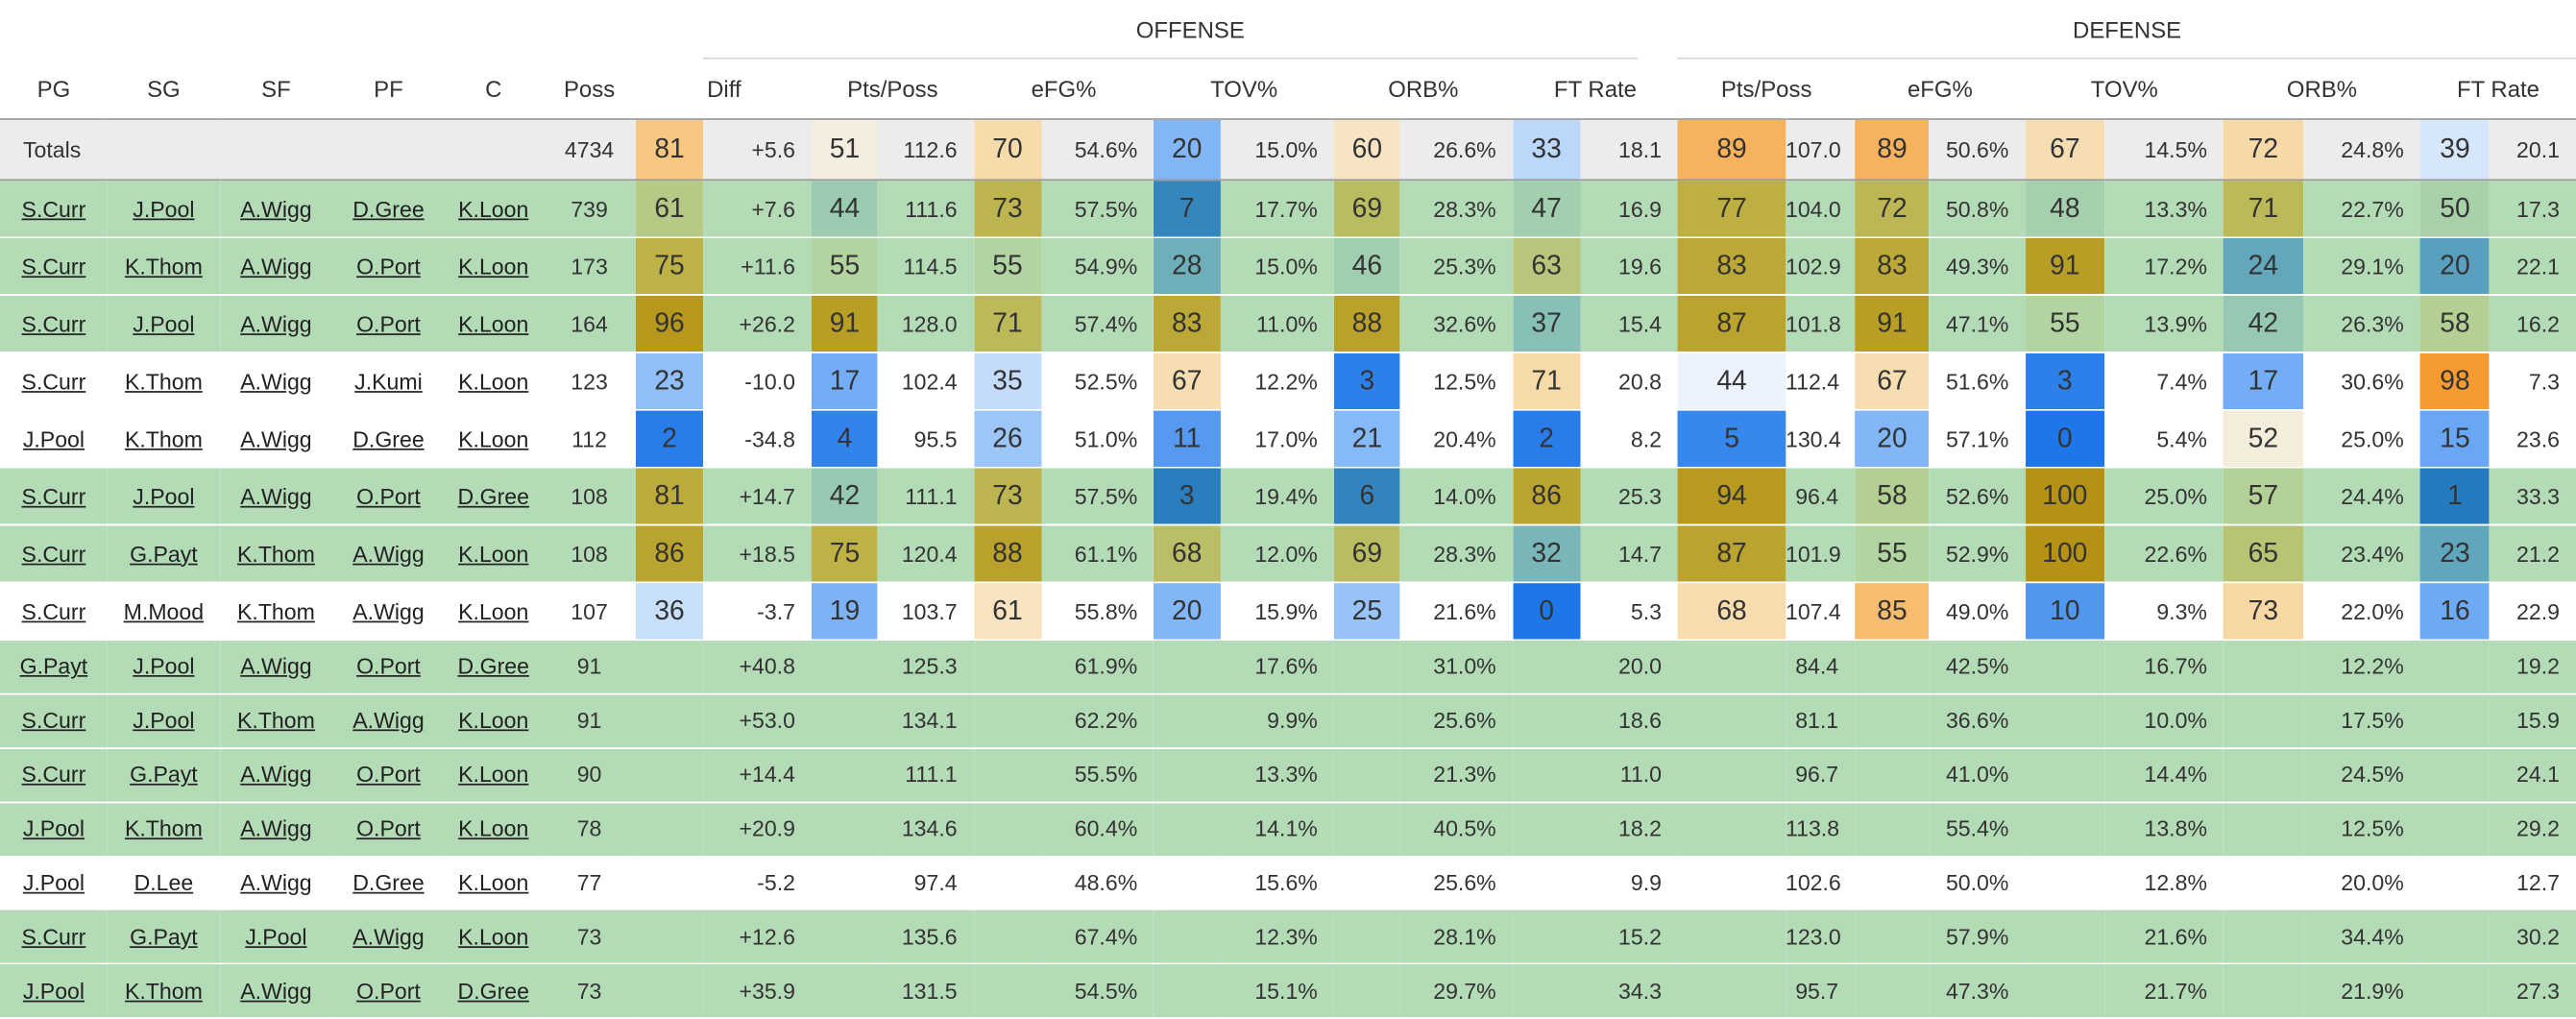  Describe the element at coordinates (2497, 89) in the screenshot. I see `col-header-d-ft-rate: FT Rate` at that location.